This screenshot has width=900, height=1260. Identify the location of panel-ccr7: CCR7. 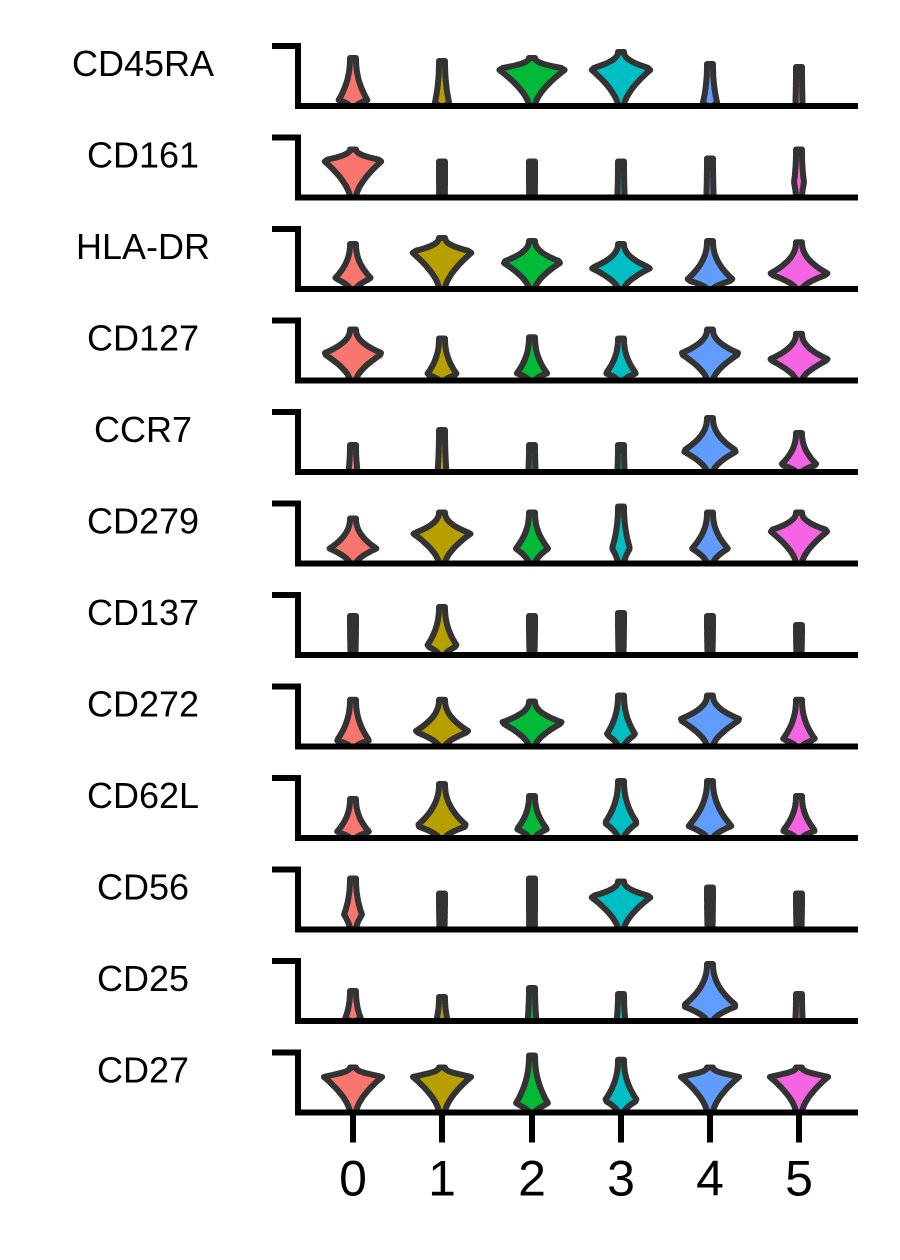
(476, 442).